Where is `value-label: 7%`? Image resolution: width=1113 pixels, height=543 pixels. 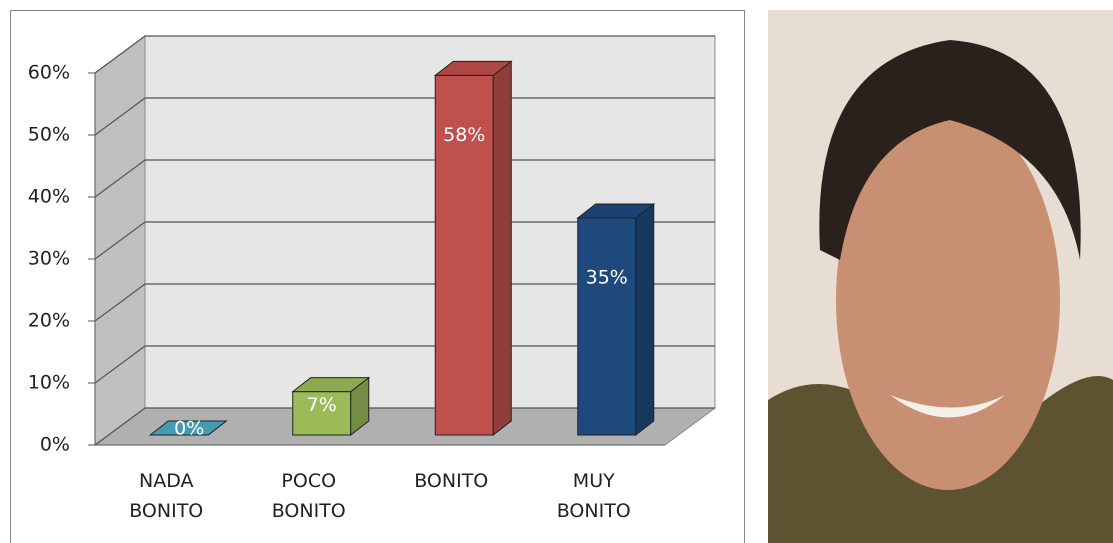
value-label: 7% is located at coordinates (322, 405).